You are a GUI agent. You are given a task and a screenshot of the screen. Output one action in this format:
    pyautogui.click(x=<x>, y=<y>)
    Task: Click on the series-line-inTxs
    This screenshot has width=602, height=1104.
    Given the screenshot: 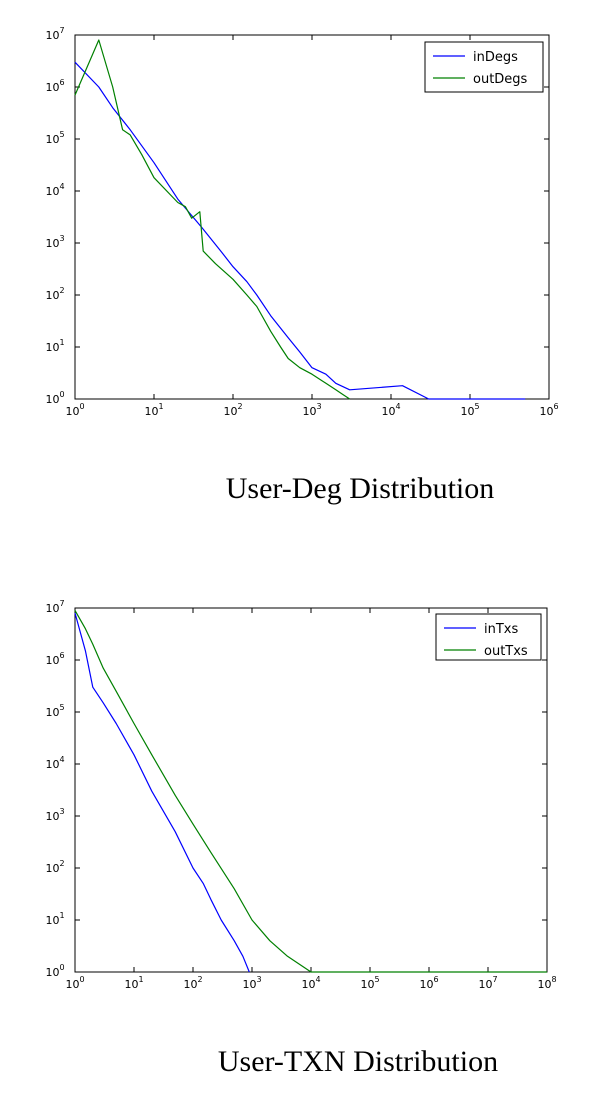 What is the action you would take?
    pyautogui.click(x=162, y=792)
    